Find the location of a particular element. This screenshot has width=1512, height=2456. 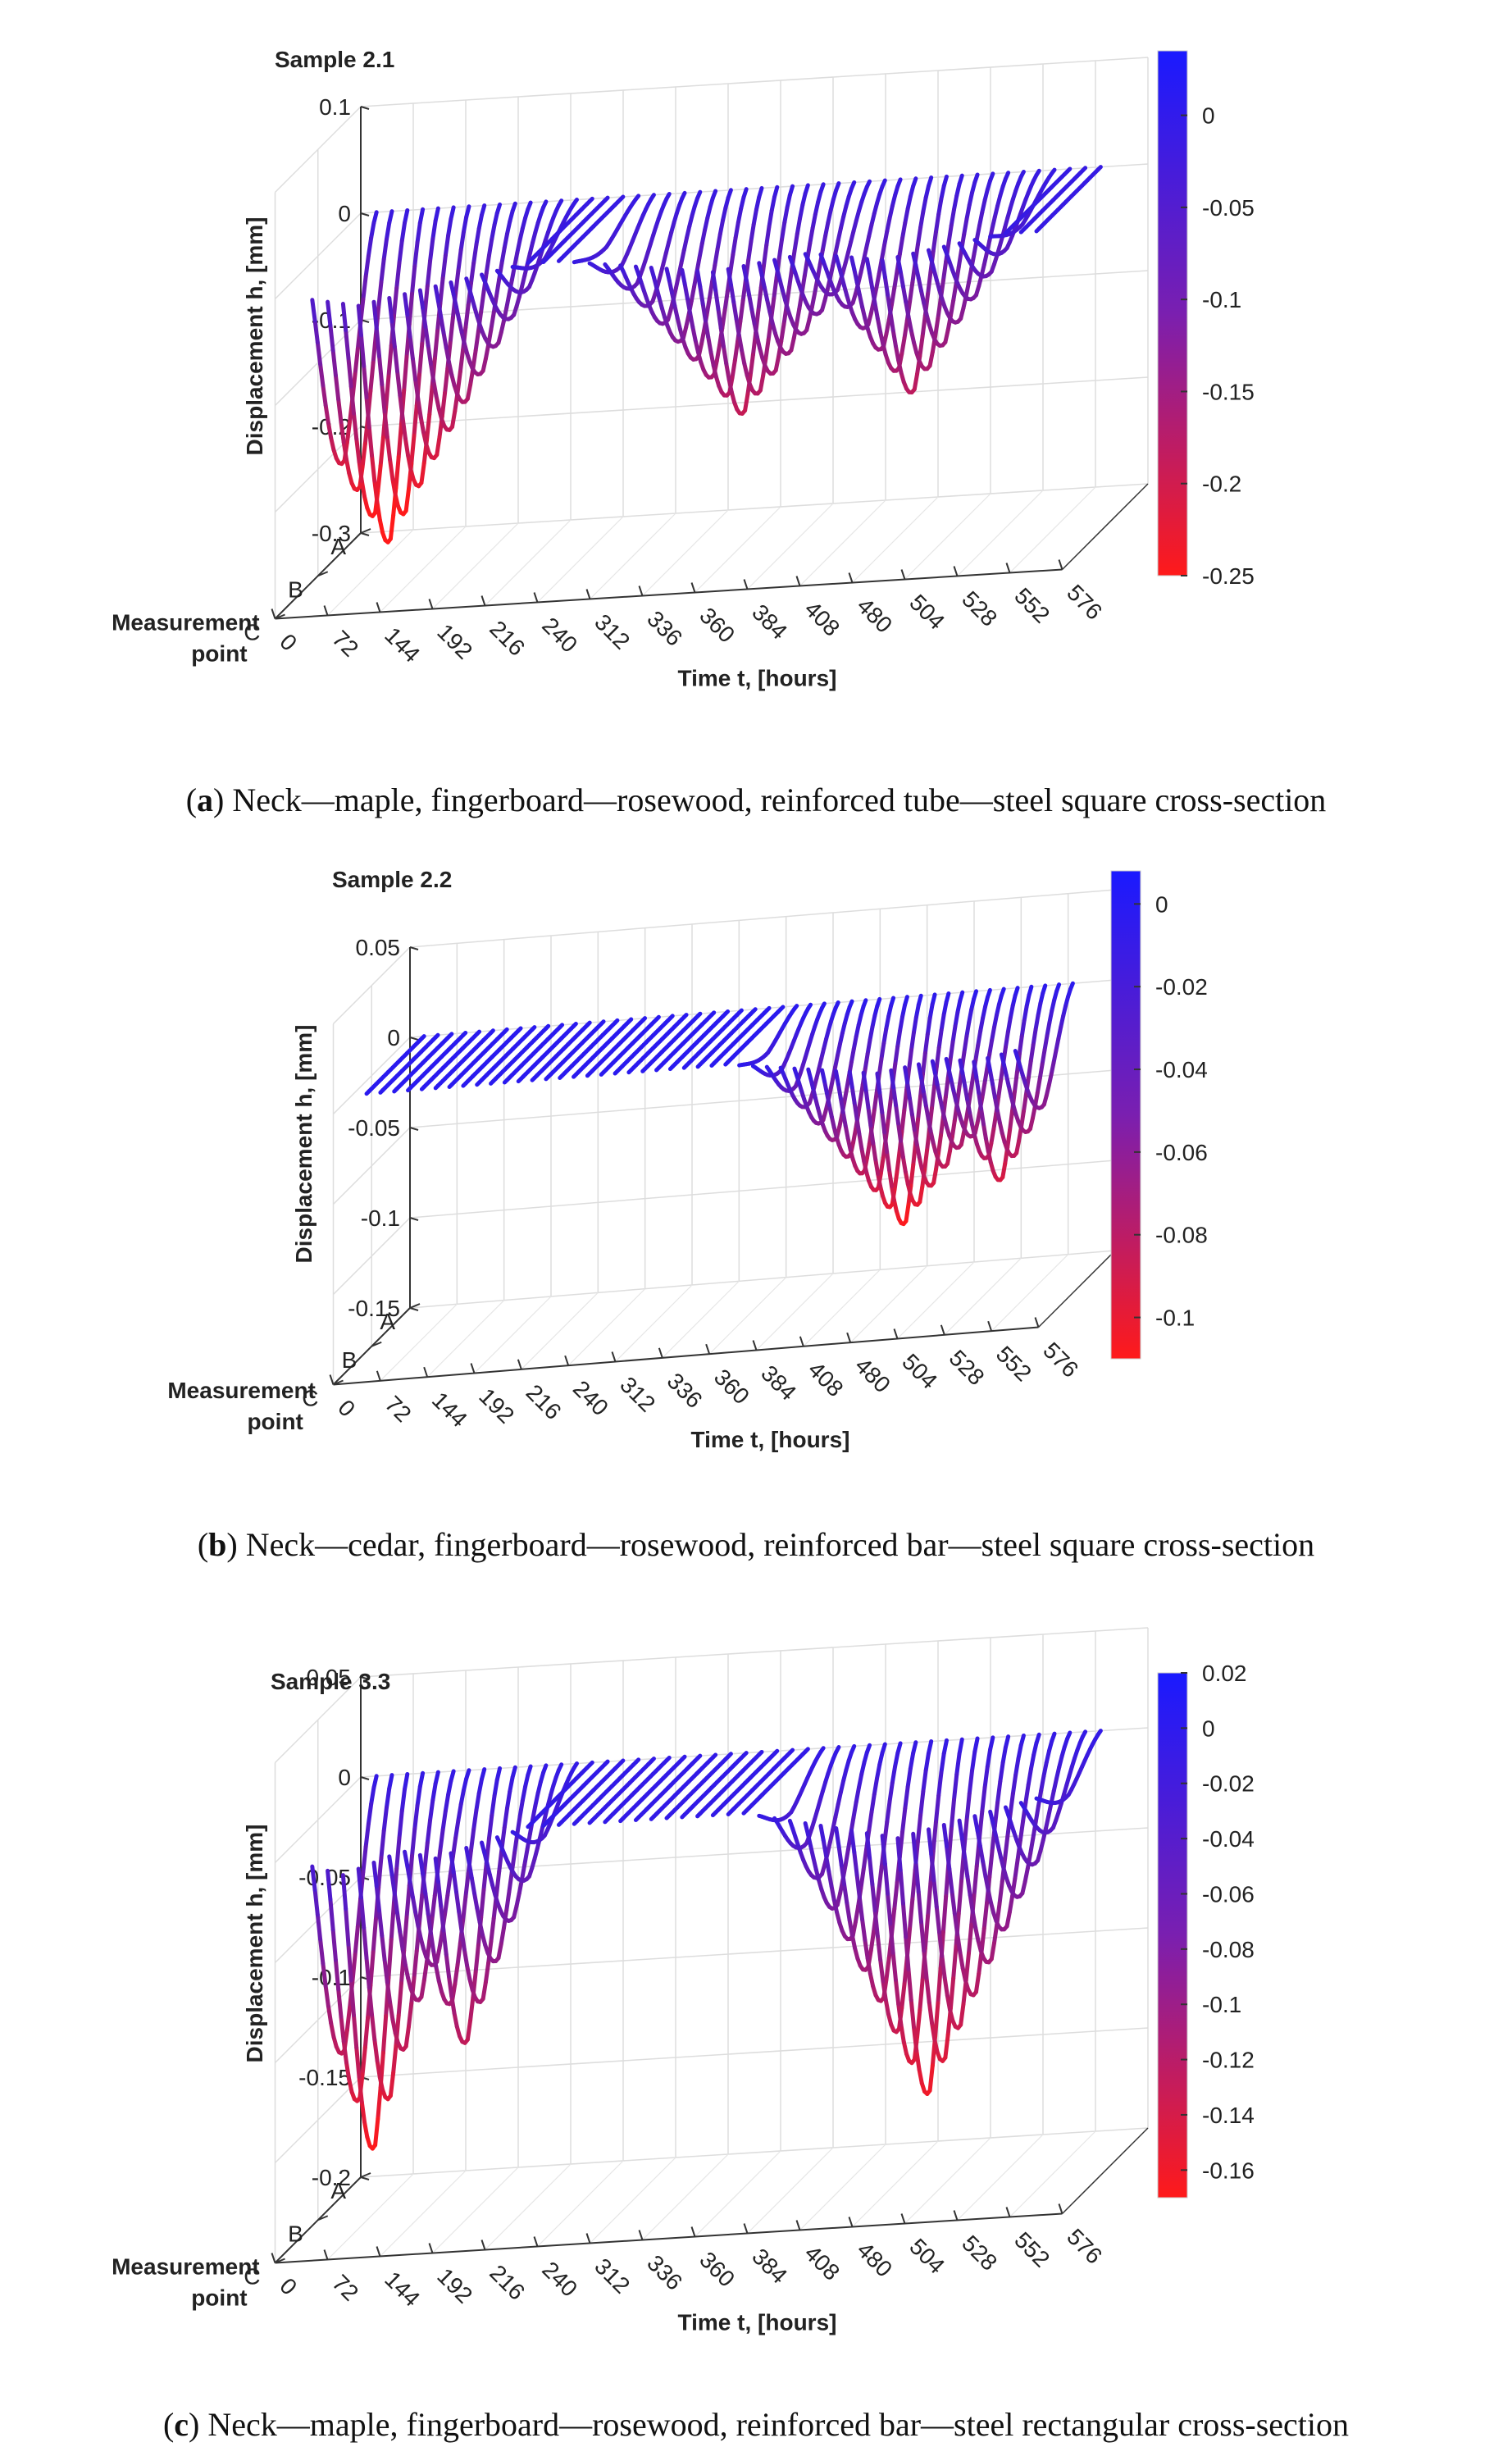

caption-a-letter: a is located at coordinates (205, 799).